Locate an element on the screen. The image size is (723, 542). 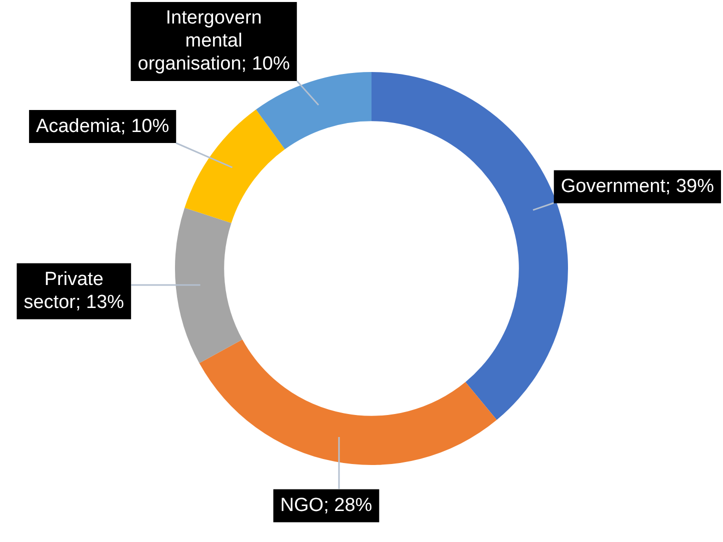
slice-label: Academia; 10% is located at coordinates (103, 126).